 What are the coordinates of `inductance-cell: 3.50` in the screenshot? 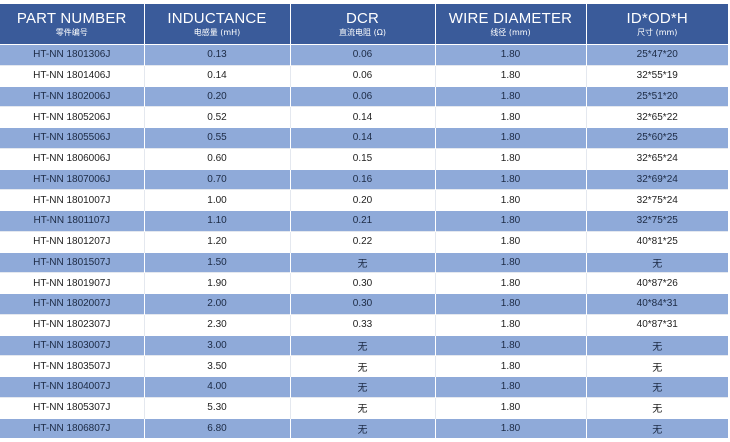 It's located at (217, 366).